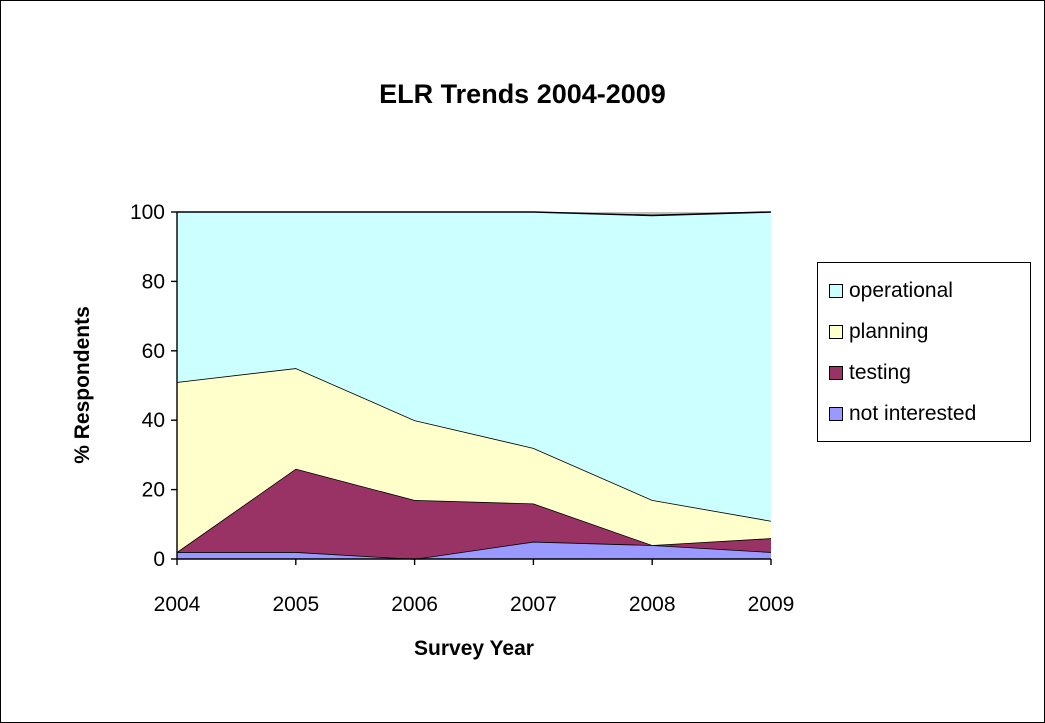  What do you see at coordinates (474, 550) in the screenshot?
I see `area-not-interested` at bounding box center [474, 550].